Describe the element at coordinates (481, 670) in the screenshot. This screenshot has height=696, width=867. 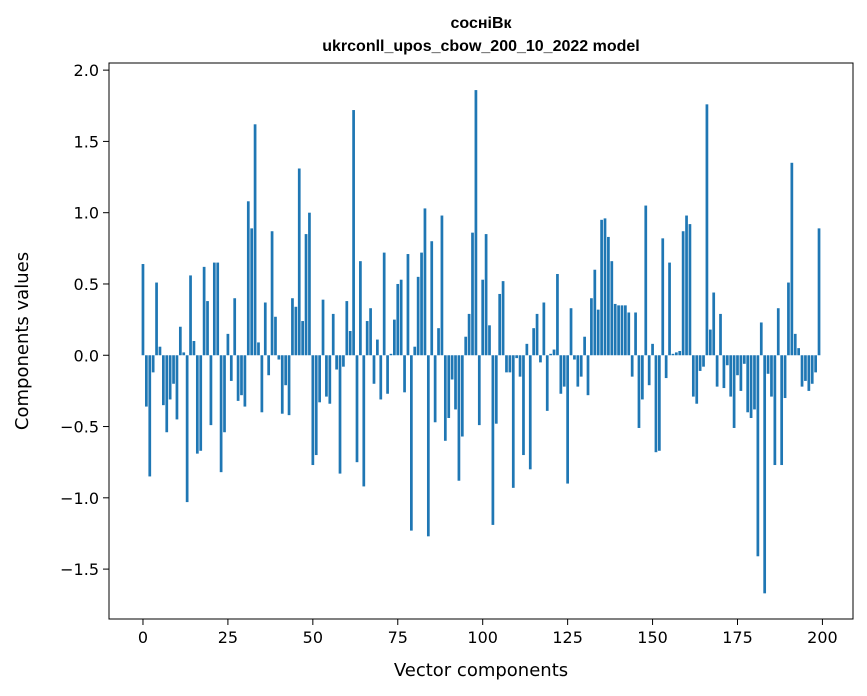
I see `x-axis-label: Vector components` at that location.